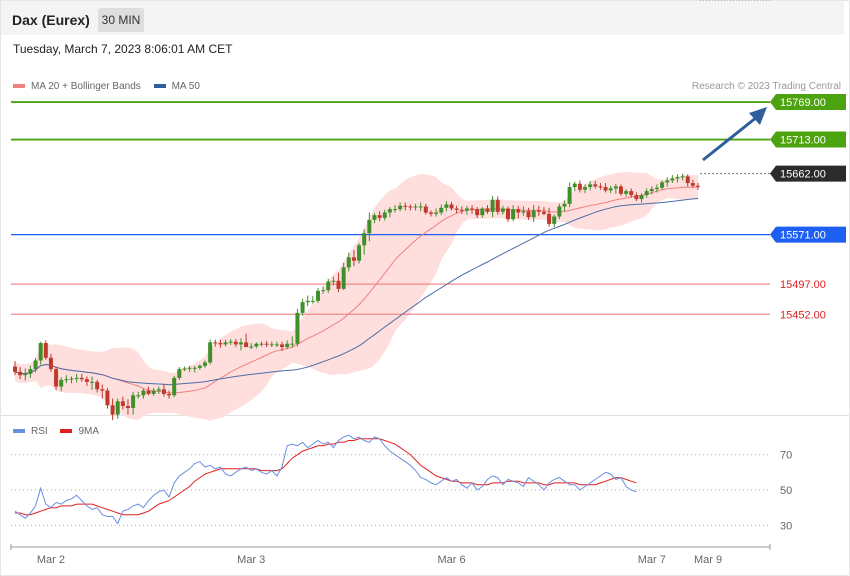  What do you see at coordinates (766, 86) in the screenshot?
I see `research-credit: Research © 2023 Trading Central` at bounding box center [766, 86].